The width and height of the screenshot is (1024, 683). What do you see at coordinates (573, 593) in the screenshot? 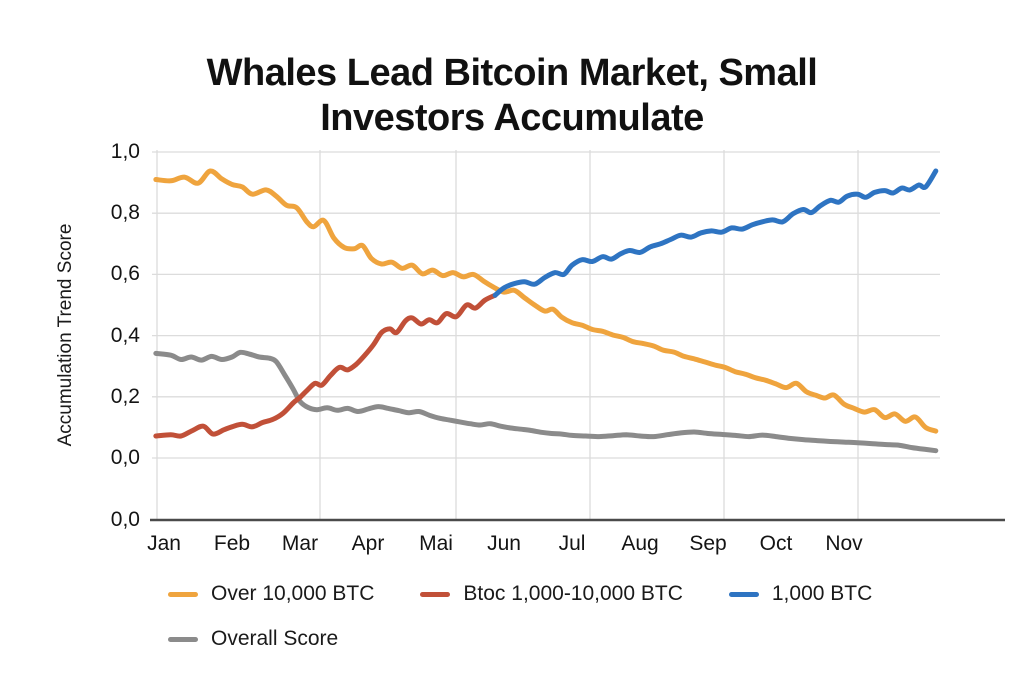
I see `legend-label-btoc-1-000-10-000-btc: Btoc 1,000-10,000 BTC` at bounding box center [573, 593].